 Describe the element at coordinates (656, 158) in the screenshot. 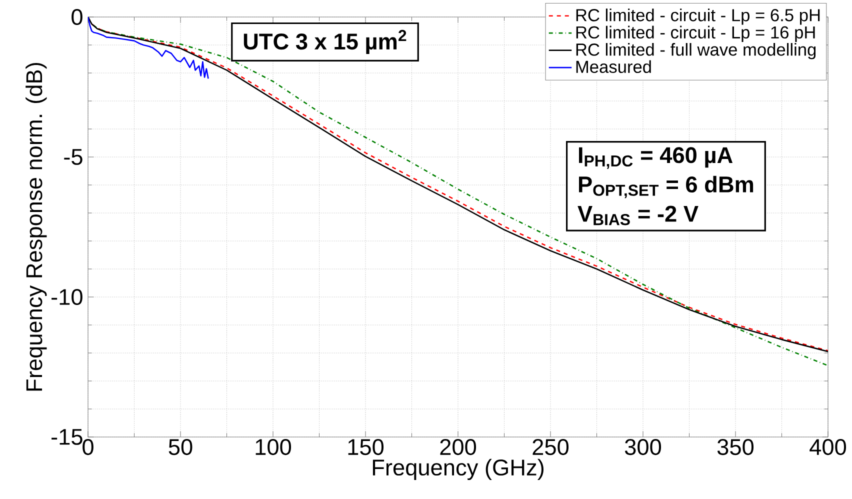

I see `annotation: I$_{PH,DC}$ = 460 µA` at that location.